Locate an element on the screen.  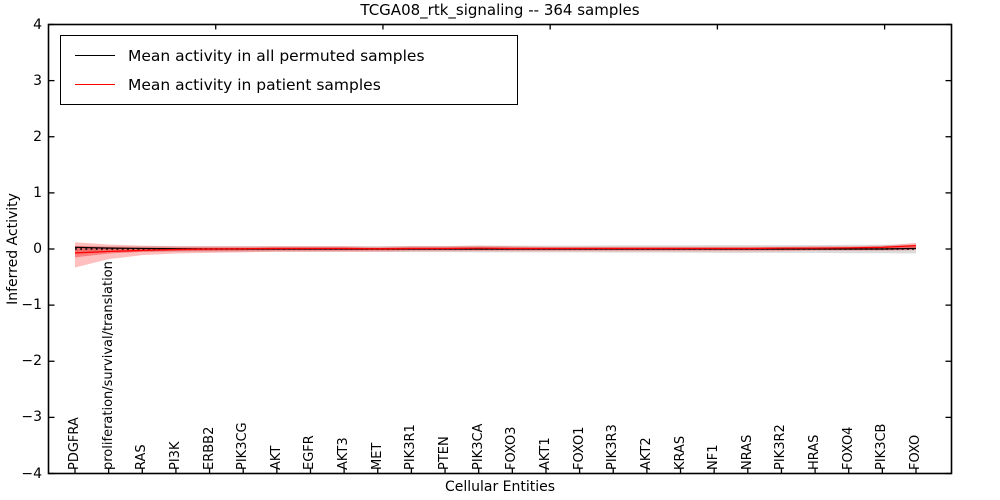
y-tick-label: 2 is located at coordinates (37, 136).